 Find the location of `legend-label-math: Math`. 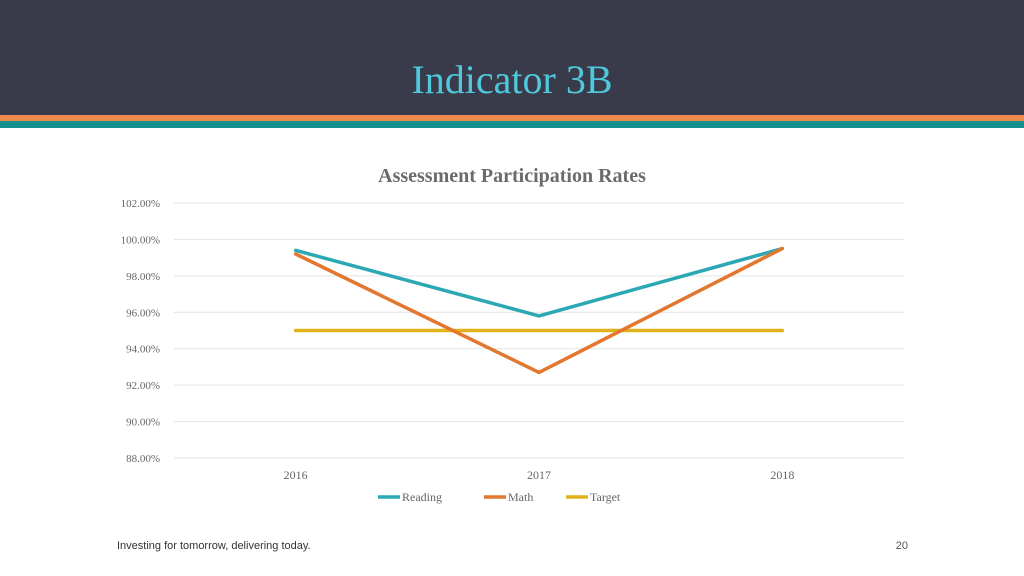

legend-label-math: Math is located at coordinates (520, 497).